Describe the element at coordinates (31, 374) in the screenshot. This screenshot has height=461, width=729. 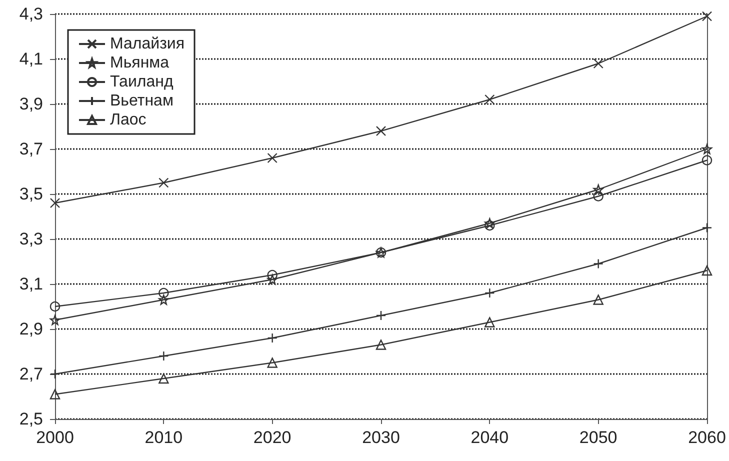
I see `y-tick-label: 2,7` at that location.